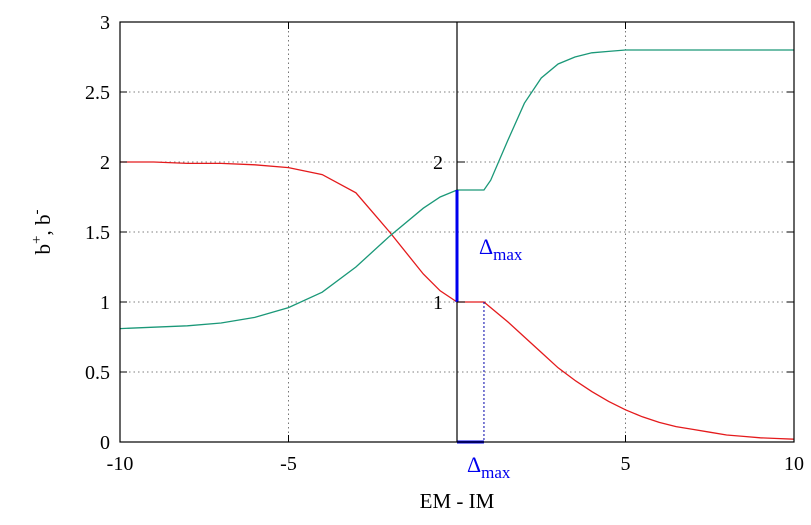 The width and height of the screenshot is (811, 525). I want to click on y-axis-label: b+, b-, so click(42, 232).